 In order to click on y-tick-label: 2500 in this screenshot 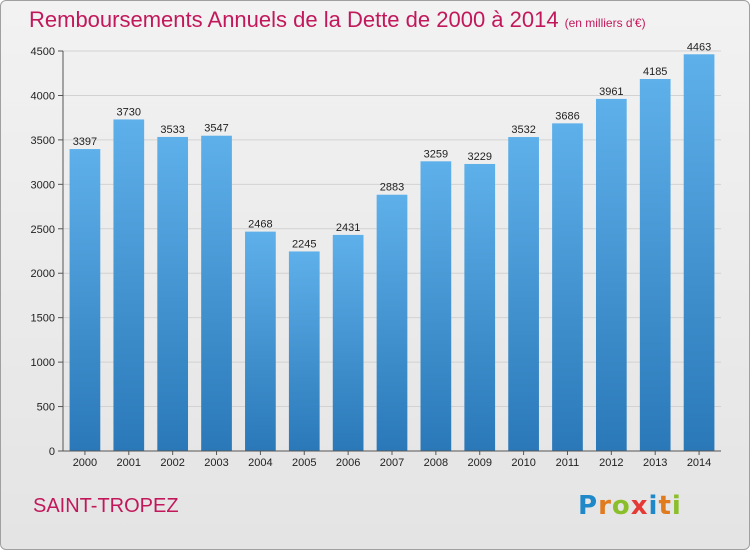, I will do `click(43, 230)`.